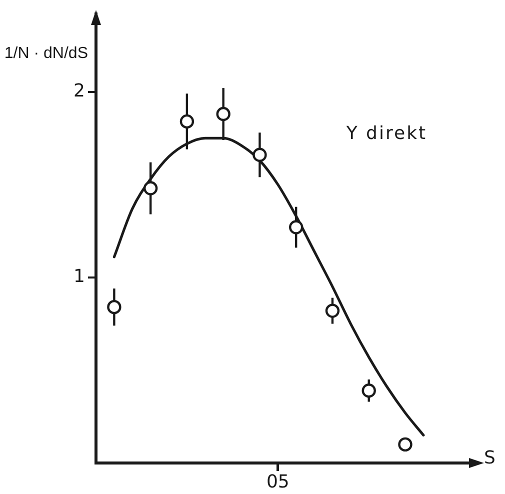 The height and width of the screenshot is (494, 505). Describe the element at coordinates (490, 458) in the screenshot. I see `x-axis-title: S` at that location.